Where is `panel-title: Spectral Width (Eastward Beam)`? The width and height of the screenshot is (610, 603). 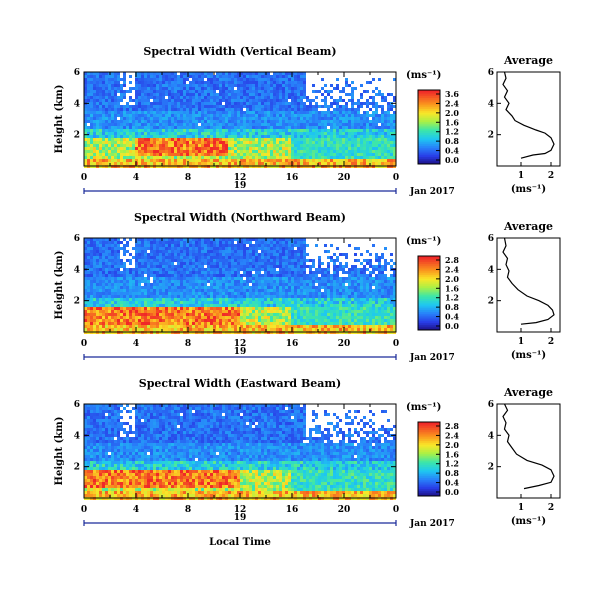
panel-title: Spectral Width (Eastward Beam) is located at coordinates (240, 383).